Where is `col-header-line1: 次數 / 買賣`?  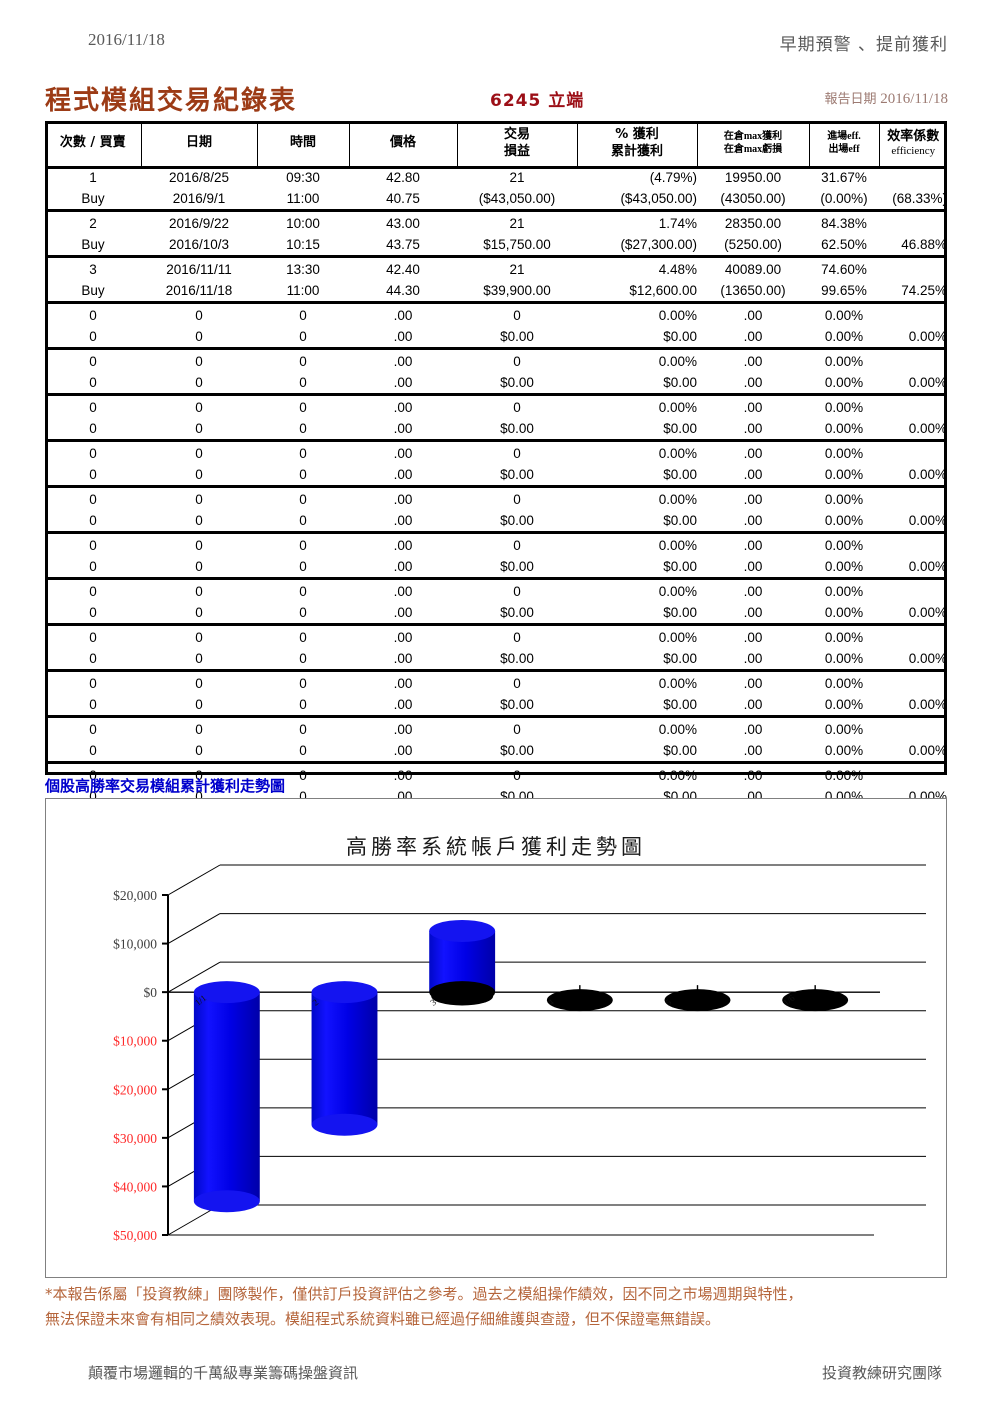
col-header-line1: 次數 / 買賣 is located at coordinates (92, 143).